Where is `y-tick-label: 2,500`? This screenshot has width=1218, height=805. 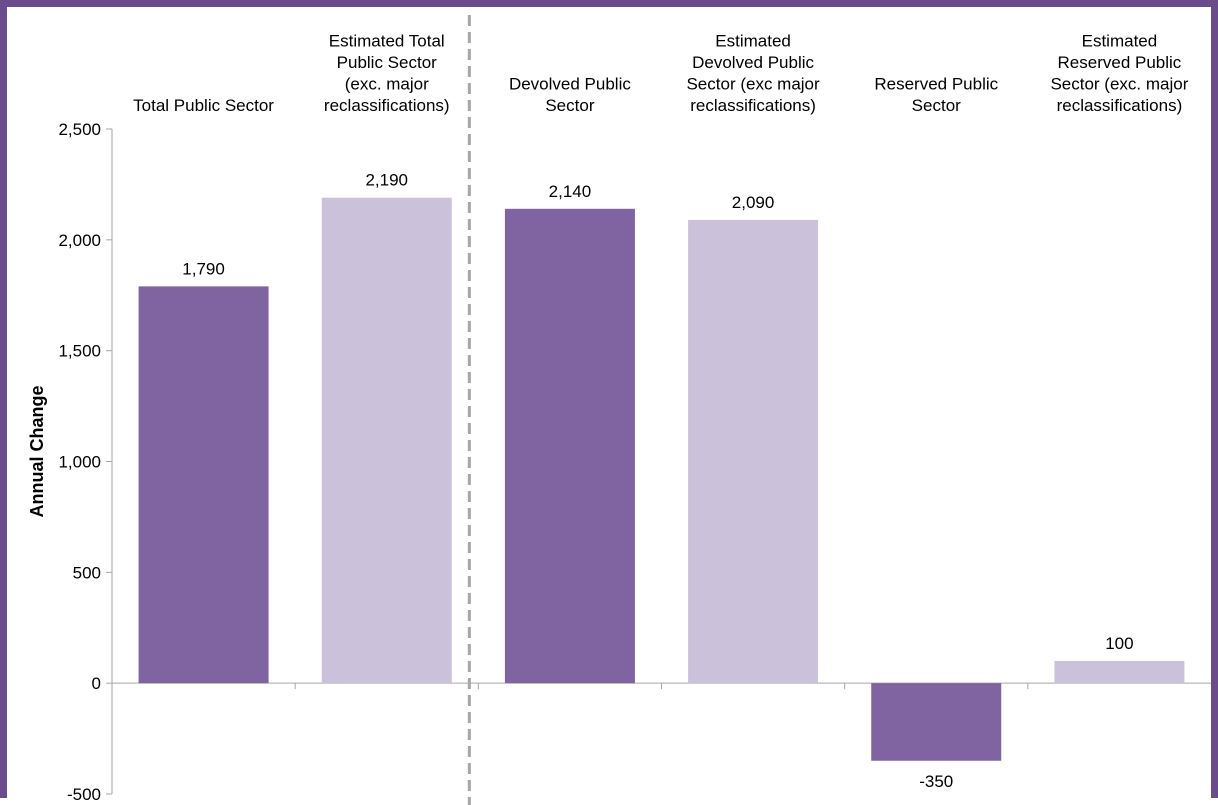
y-tick-label: 2,500 is located at coordinates (79, 129).